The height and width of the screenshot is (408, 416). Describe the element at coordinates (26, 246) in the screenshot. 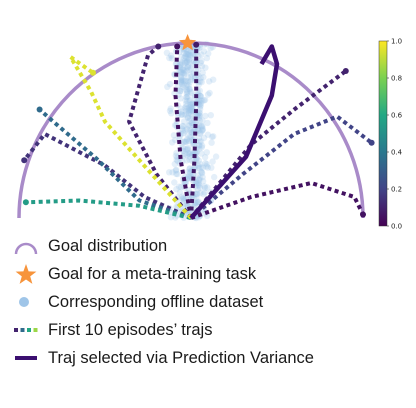

I see `arc-icon` at that location.